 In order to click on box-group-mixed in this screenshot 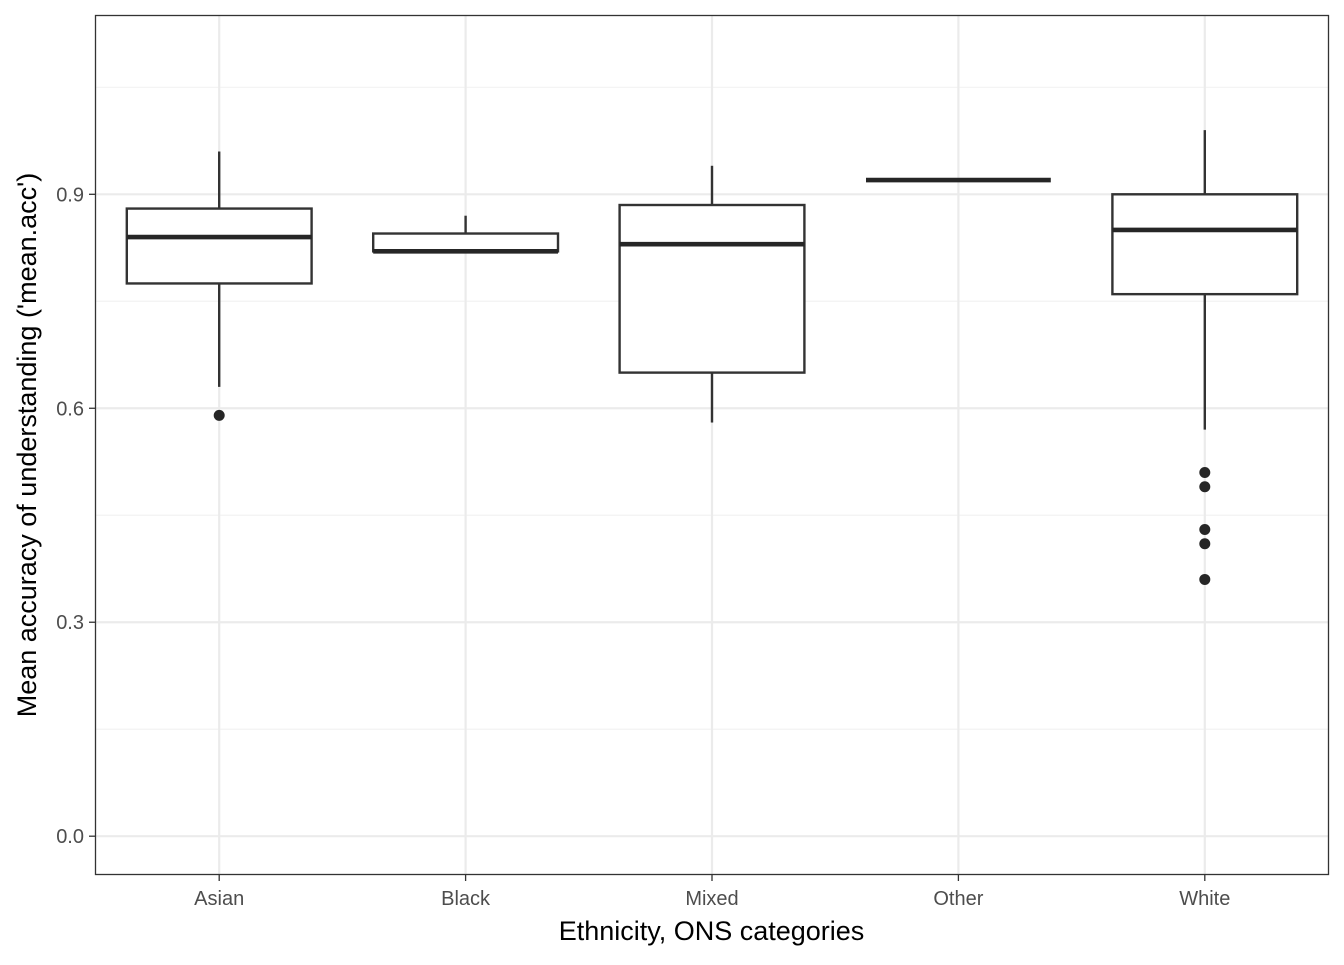, I will do `click(712, 294)`.